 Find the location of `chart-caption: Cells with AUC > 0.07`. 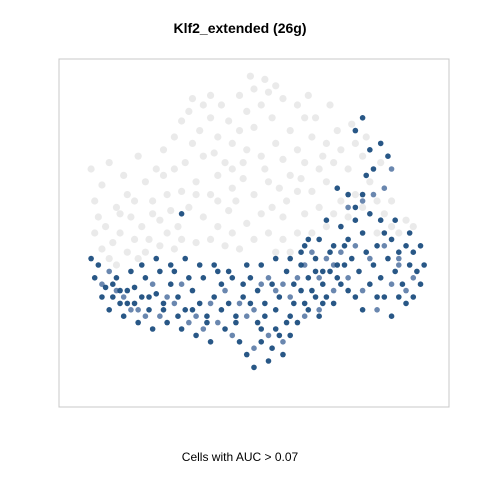

chart-caption: Cells with AUC > 0.07 is located at coordinates (240, 457).